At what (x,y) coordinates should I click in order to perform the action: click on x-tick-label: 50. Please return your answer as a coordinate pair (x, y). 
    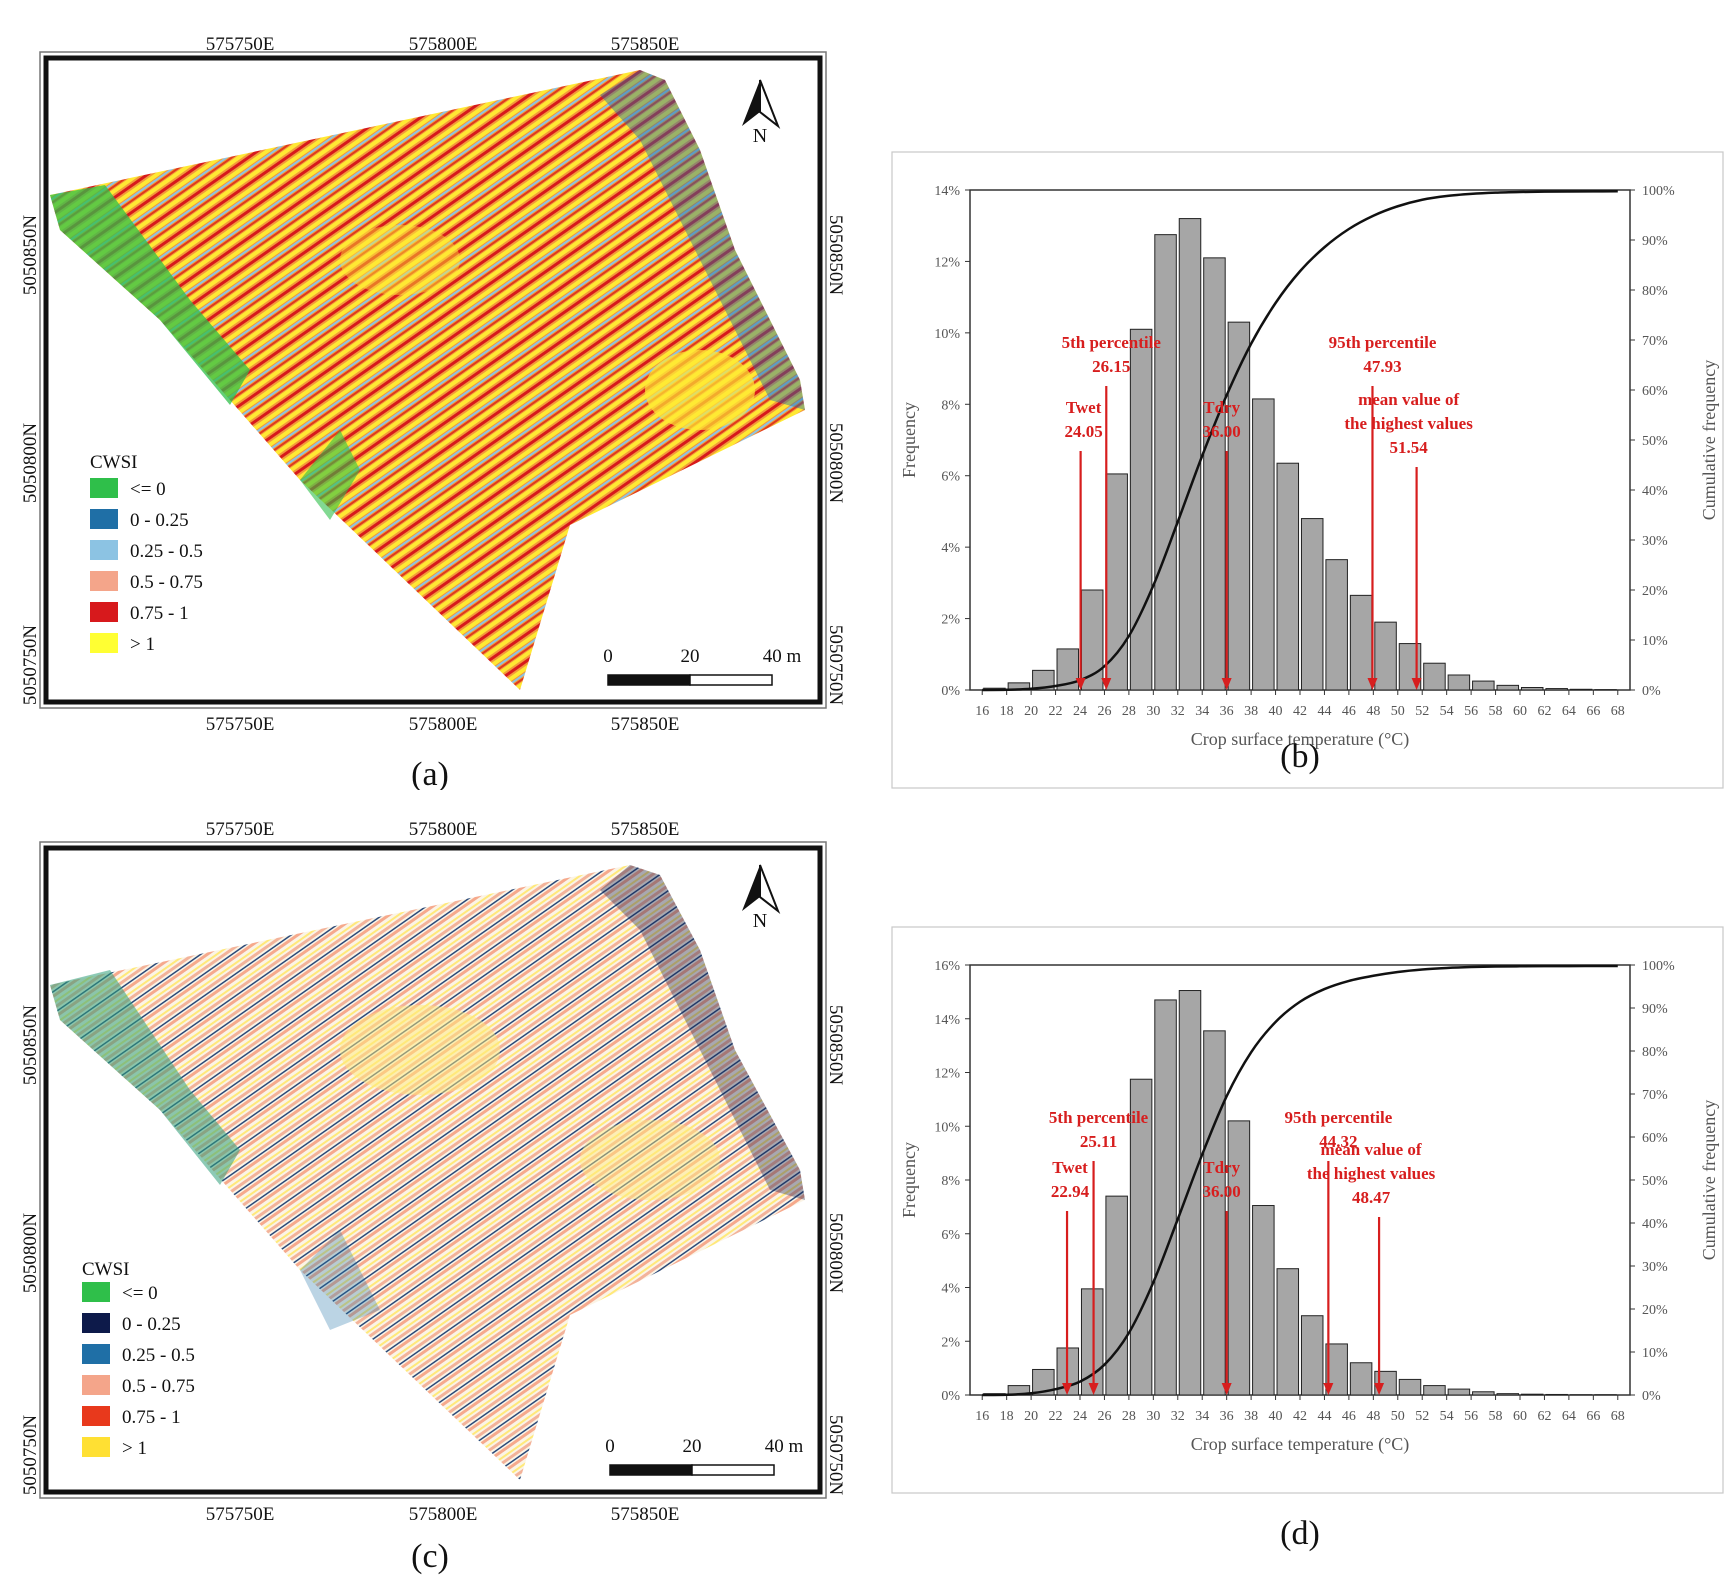
    Looking at the image, I should click on (1398, 1416).